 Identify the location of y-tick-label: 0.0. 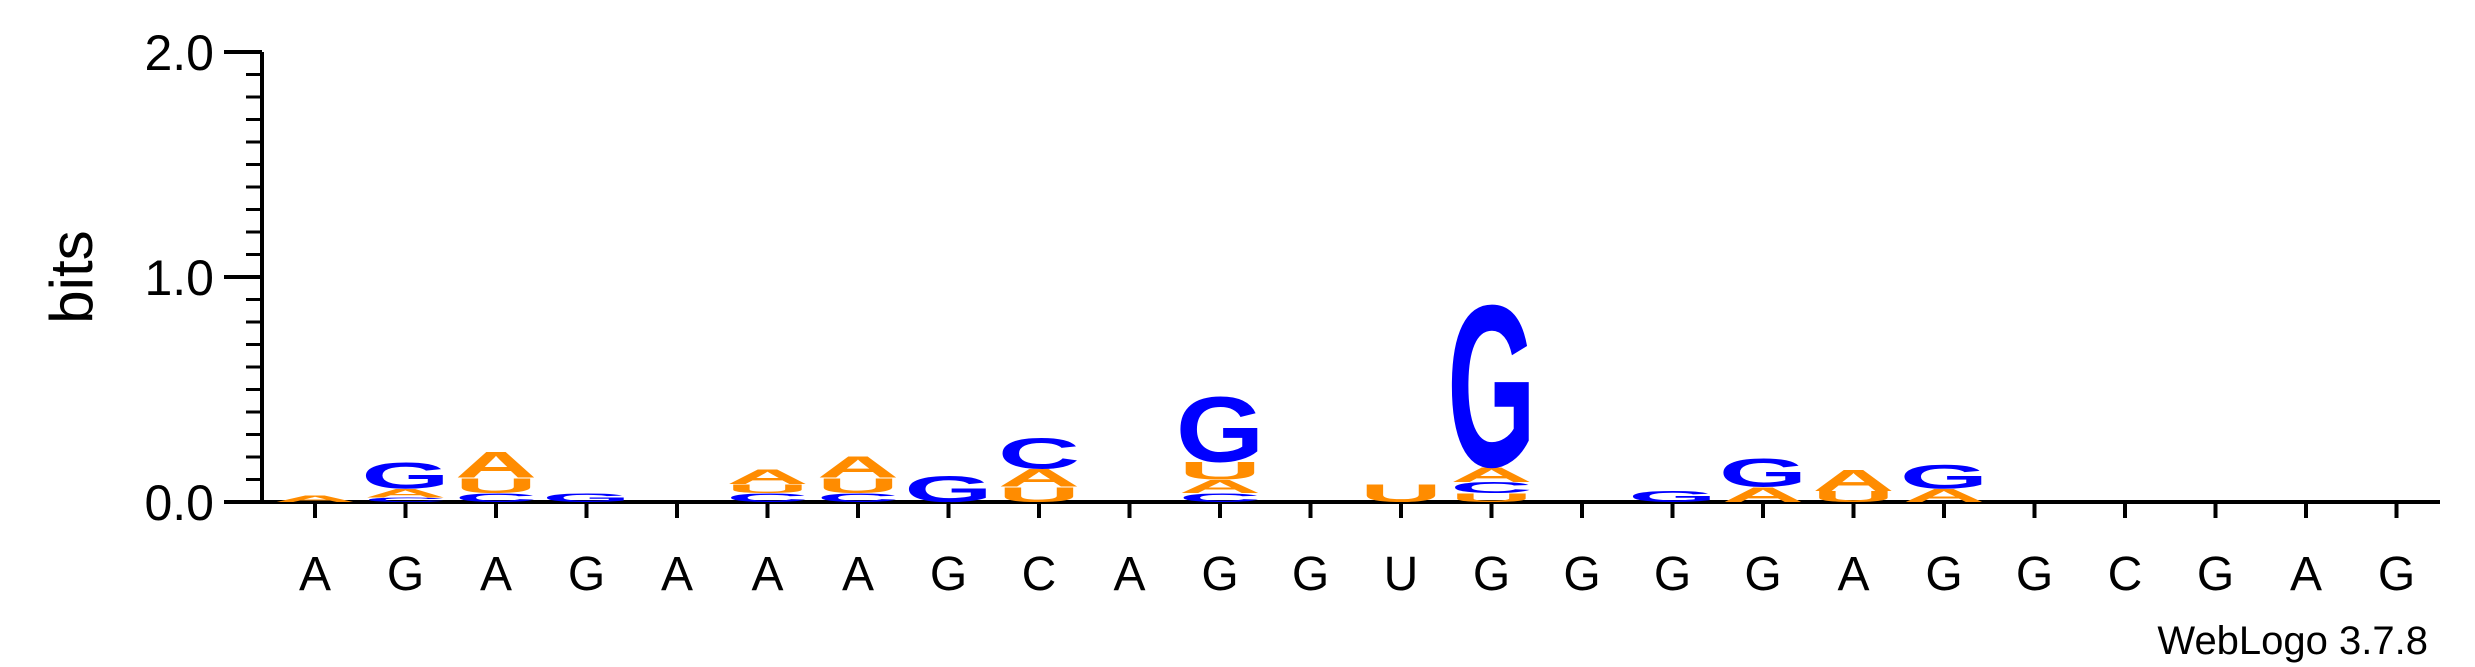
(179, 503).